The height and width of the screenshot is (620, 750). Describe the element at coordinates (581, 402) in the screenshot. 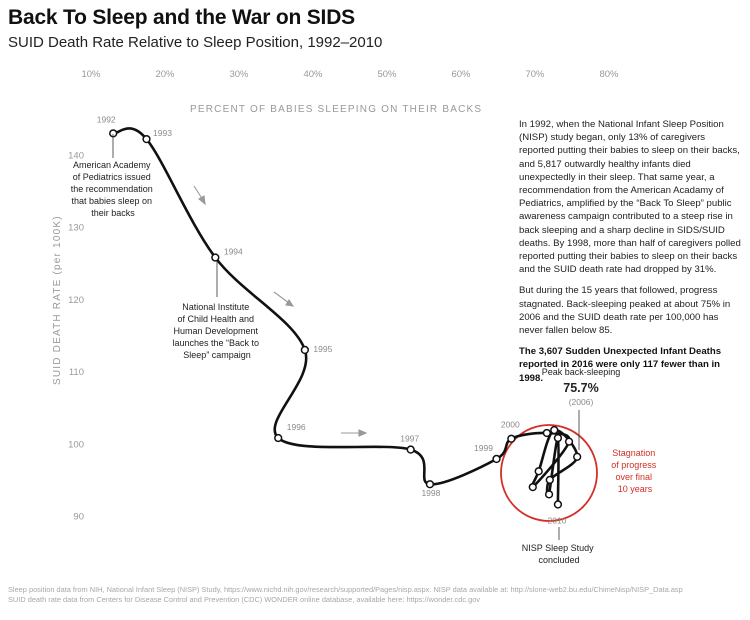

I see `peak-year: (2006)` at that location.